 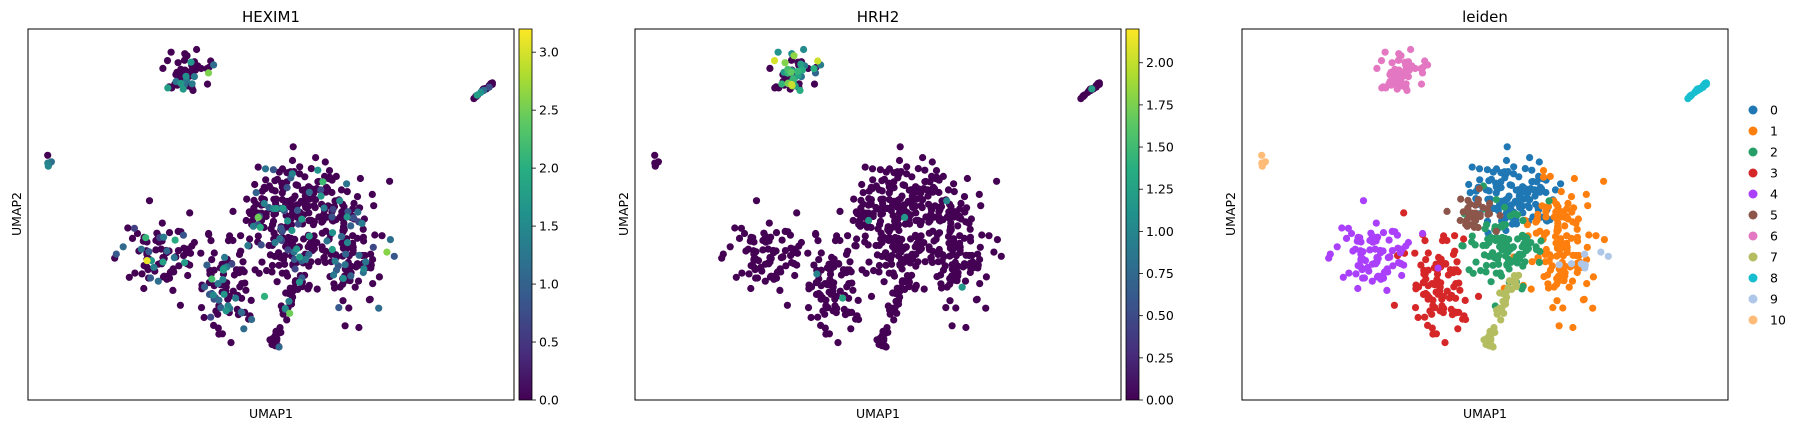 I want to click on legend-label: 6, so click(x=1774, y=236).